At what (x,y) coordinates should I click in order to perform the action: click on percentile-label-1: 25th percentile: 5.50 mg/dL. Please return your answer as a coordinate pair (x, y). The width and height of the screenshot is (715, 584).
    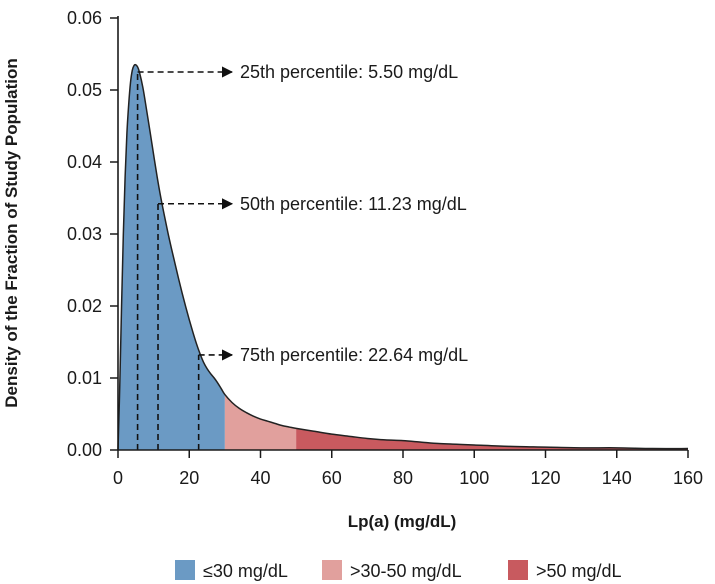
    Looking at the image, I should click on (349, 72).